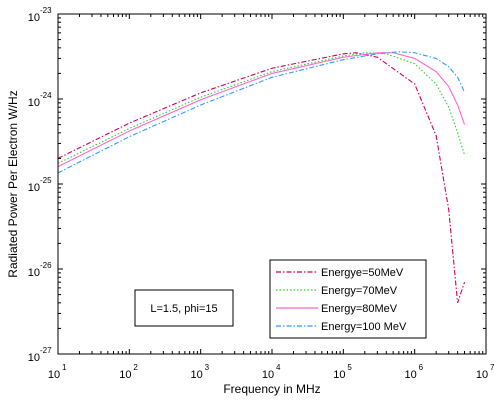 The height and width of the screenshot is (403, 500). What do you see at coordinates (364, 327) in the screenshot?
I see `legend-label: Energy=100 MeV` at bounding box center [364, 327].